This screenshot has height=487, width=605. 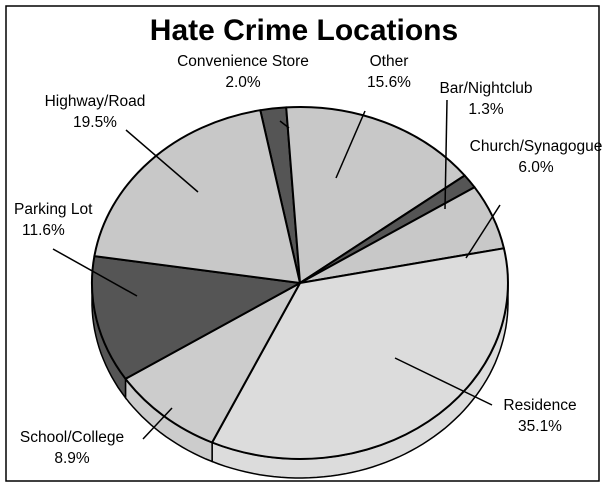 What do you see at coordinates (540, 426) in the screenshot?
I see `slice-value-label: 35.1%` at bounding box center [540, 426].